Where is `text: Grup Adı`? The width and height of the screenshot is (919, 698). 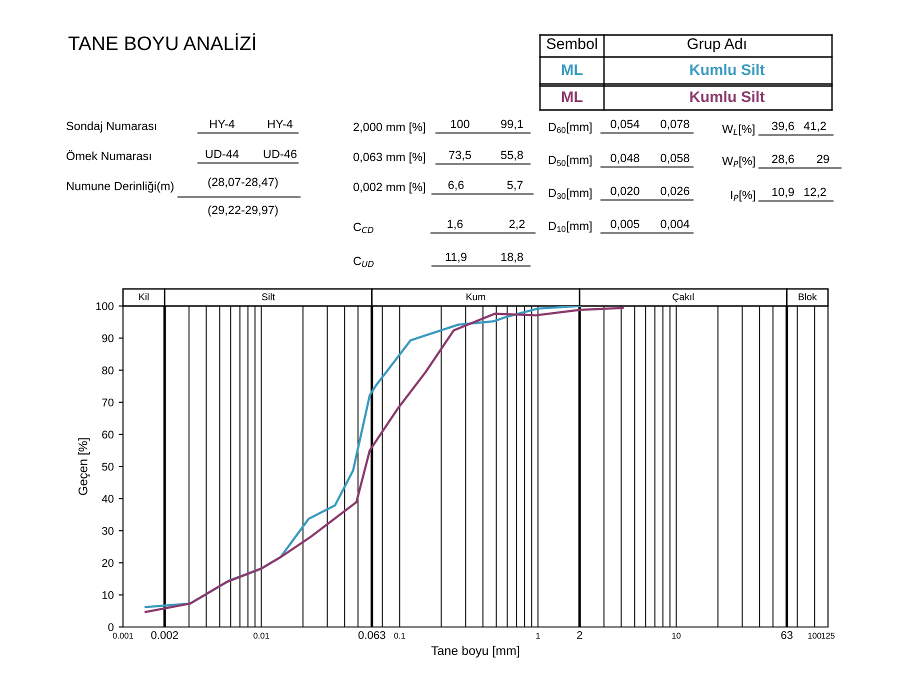 text: Grup Adı is located at coordinates (717, 45).